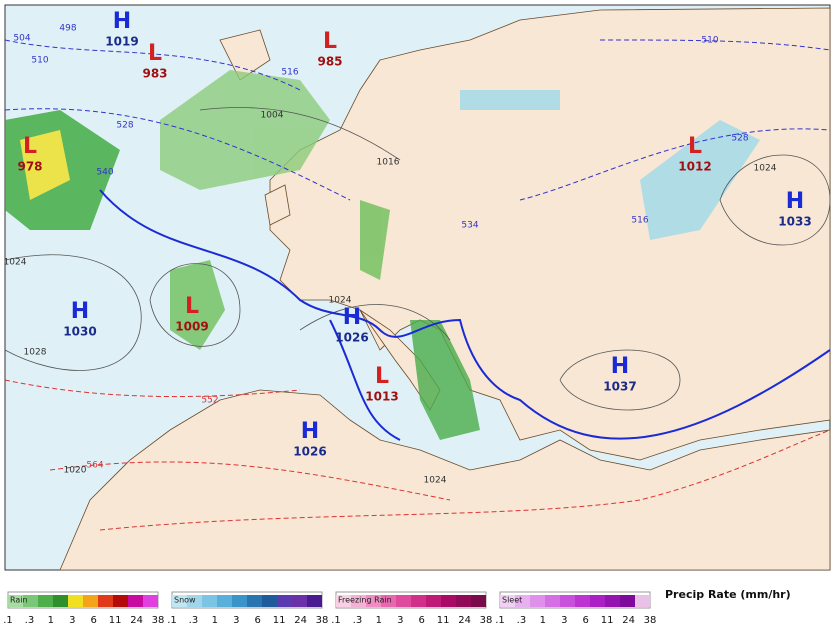 The image size is (837, 633). Describe the element at coordinates (19, 600) in the screenshot. I see `legend-panel-name: Rain` at that location.